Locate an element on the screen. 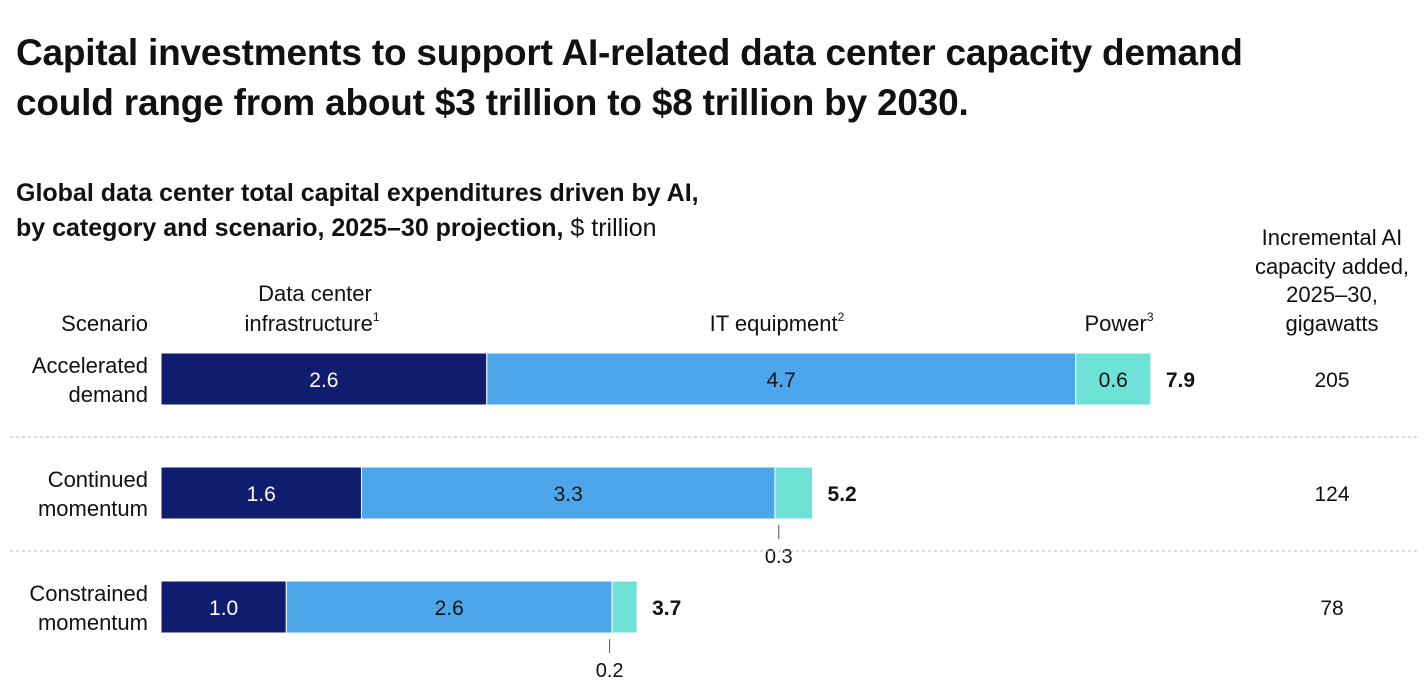 This screenshot has height=696, width=1424. capacity-value: 78 is located at coordinates (1331, 608).